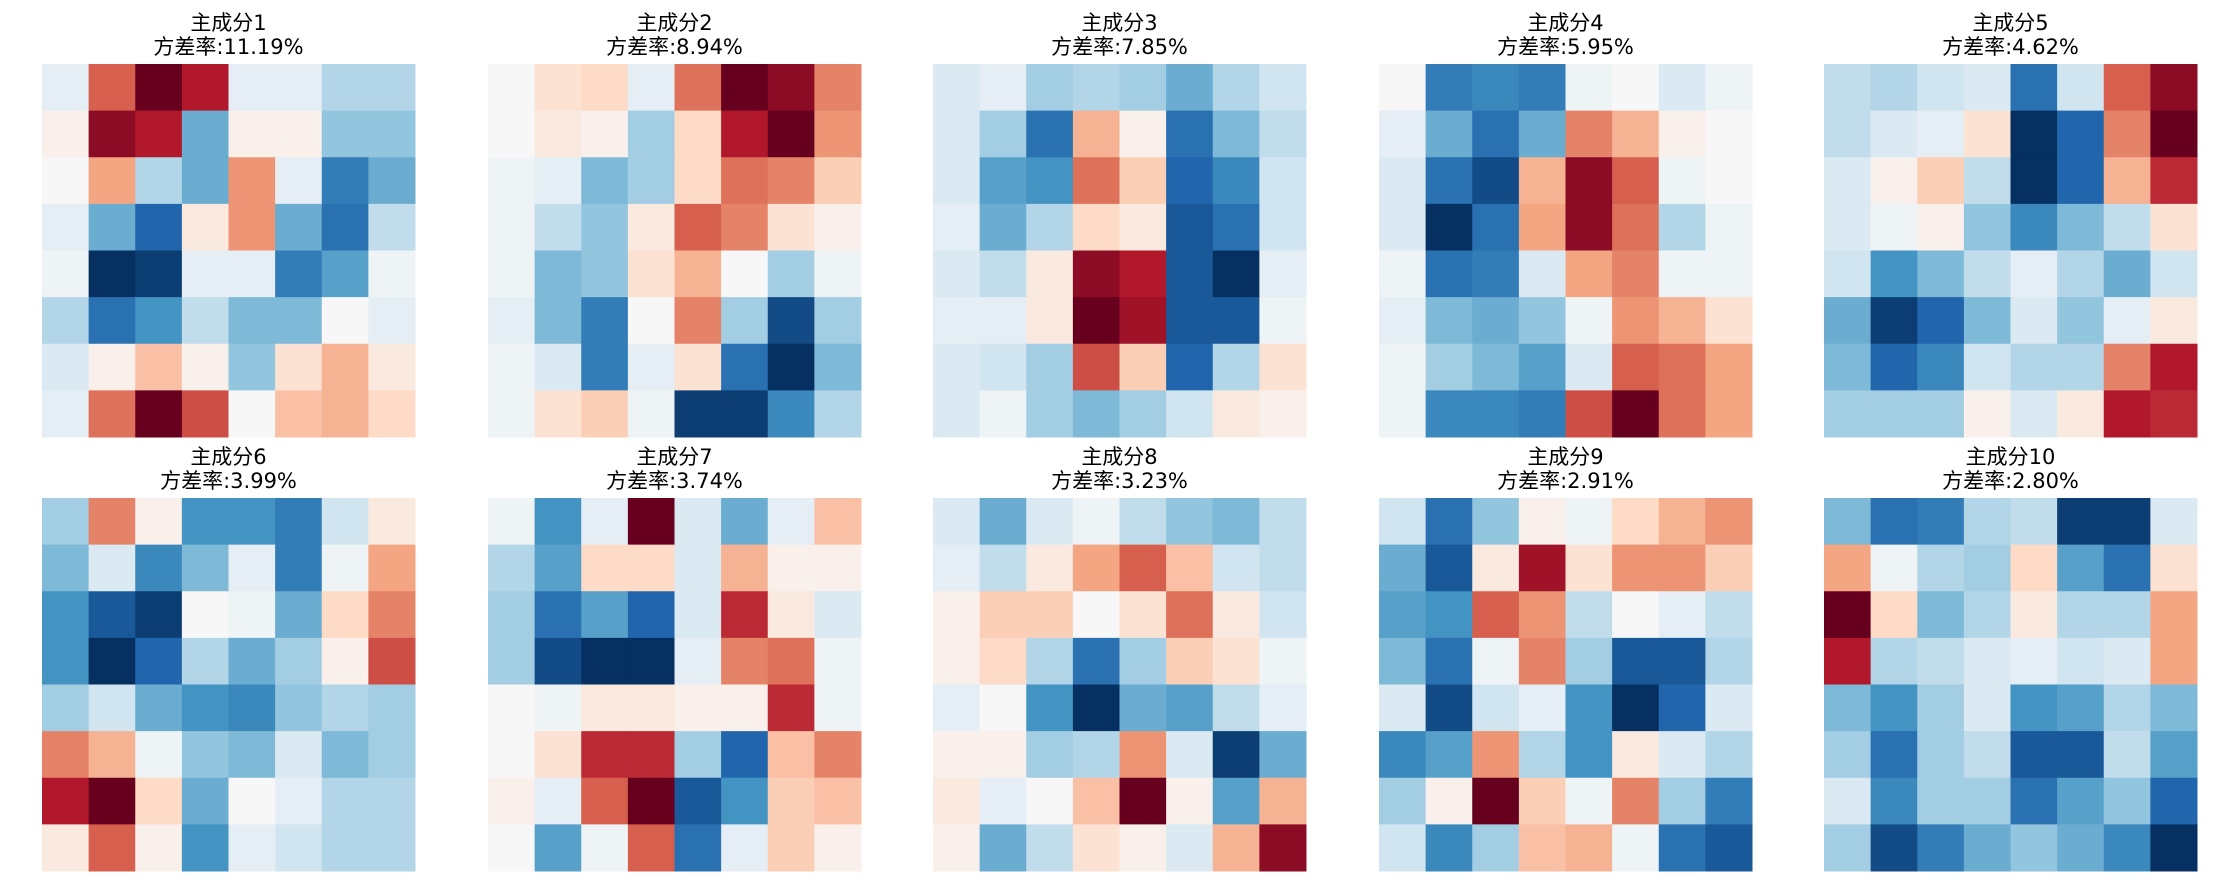 This screenshot has width=2220, height=885. Describe the element at coordinates (1119, 457) in the screenshot. I see `chart-title: 主成分8` at that location.